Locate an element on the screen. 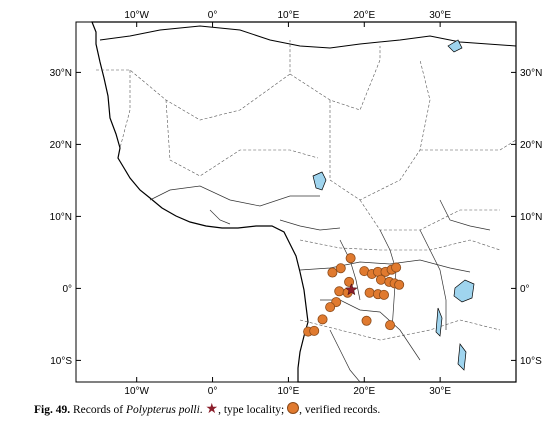 This screenshot has width=550, height=424. type-locality-layer is located at coordinates (351, 289).